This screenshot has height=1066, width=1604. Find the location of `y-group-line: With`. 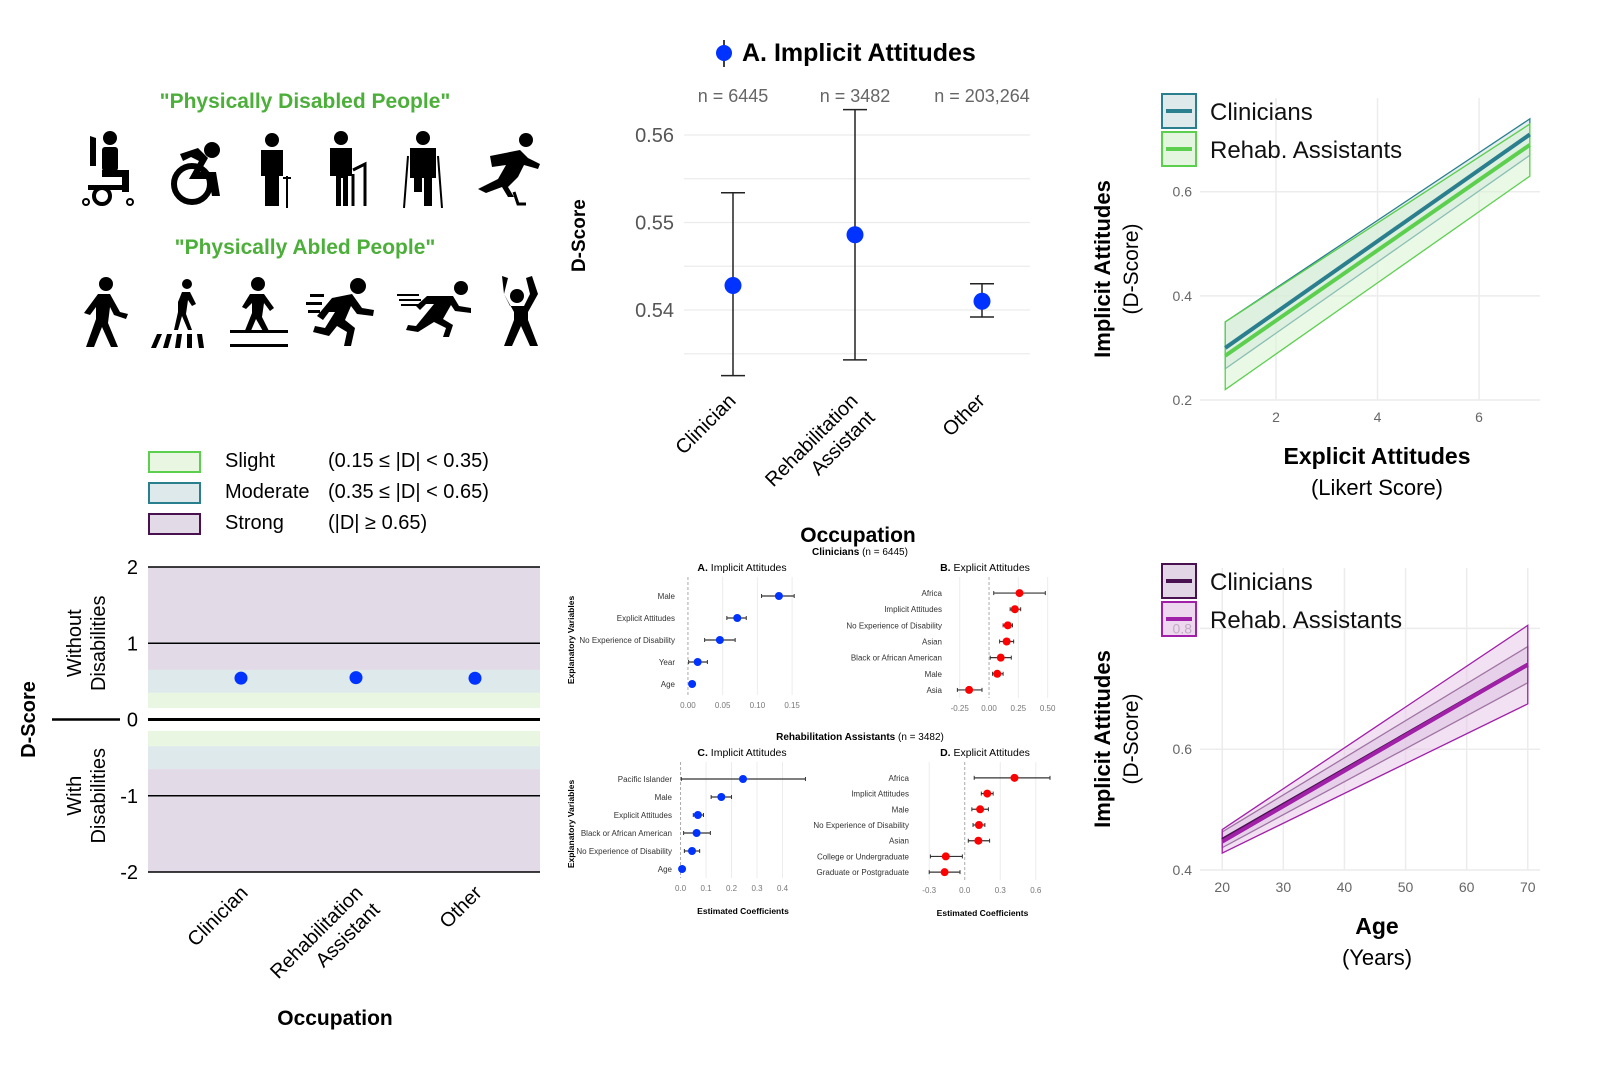

y-group-line: With is located at coordinates (75, 796).